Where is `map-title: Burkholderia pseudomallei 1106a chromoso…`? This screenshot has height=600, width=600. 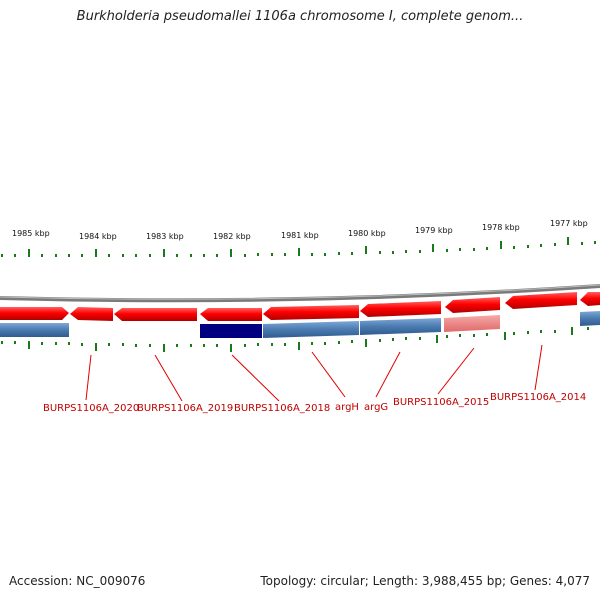 map-title: Burkholderia pseudomallei 1106a chromoso… is located at coordinates (300, 16).